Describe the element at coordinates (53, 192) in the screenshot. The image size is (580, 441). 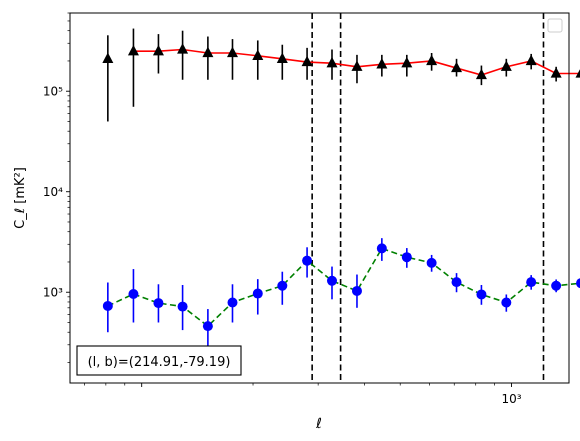
I see `y-tick-label: 10⁴` at that location.